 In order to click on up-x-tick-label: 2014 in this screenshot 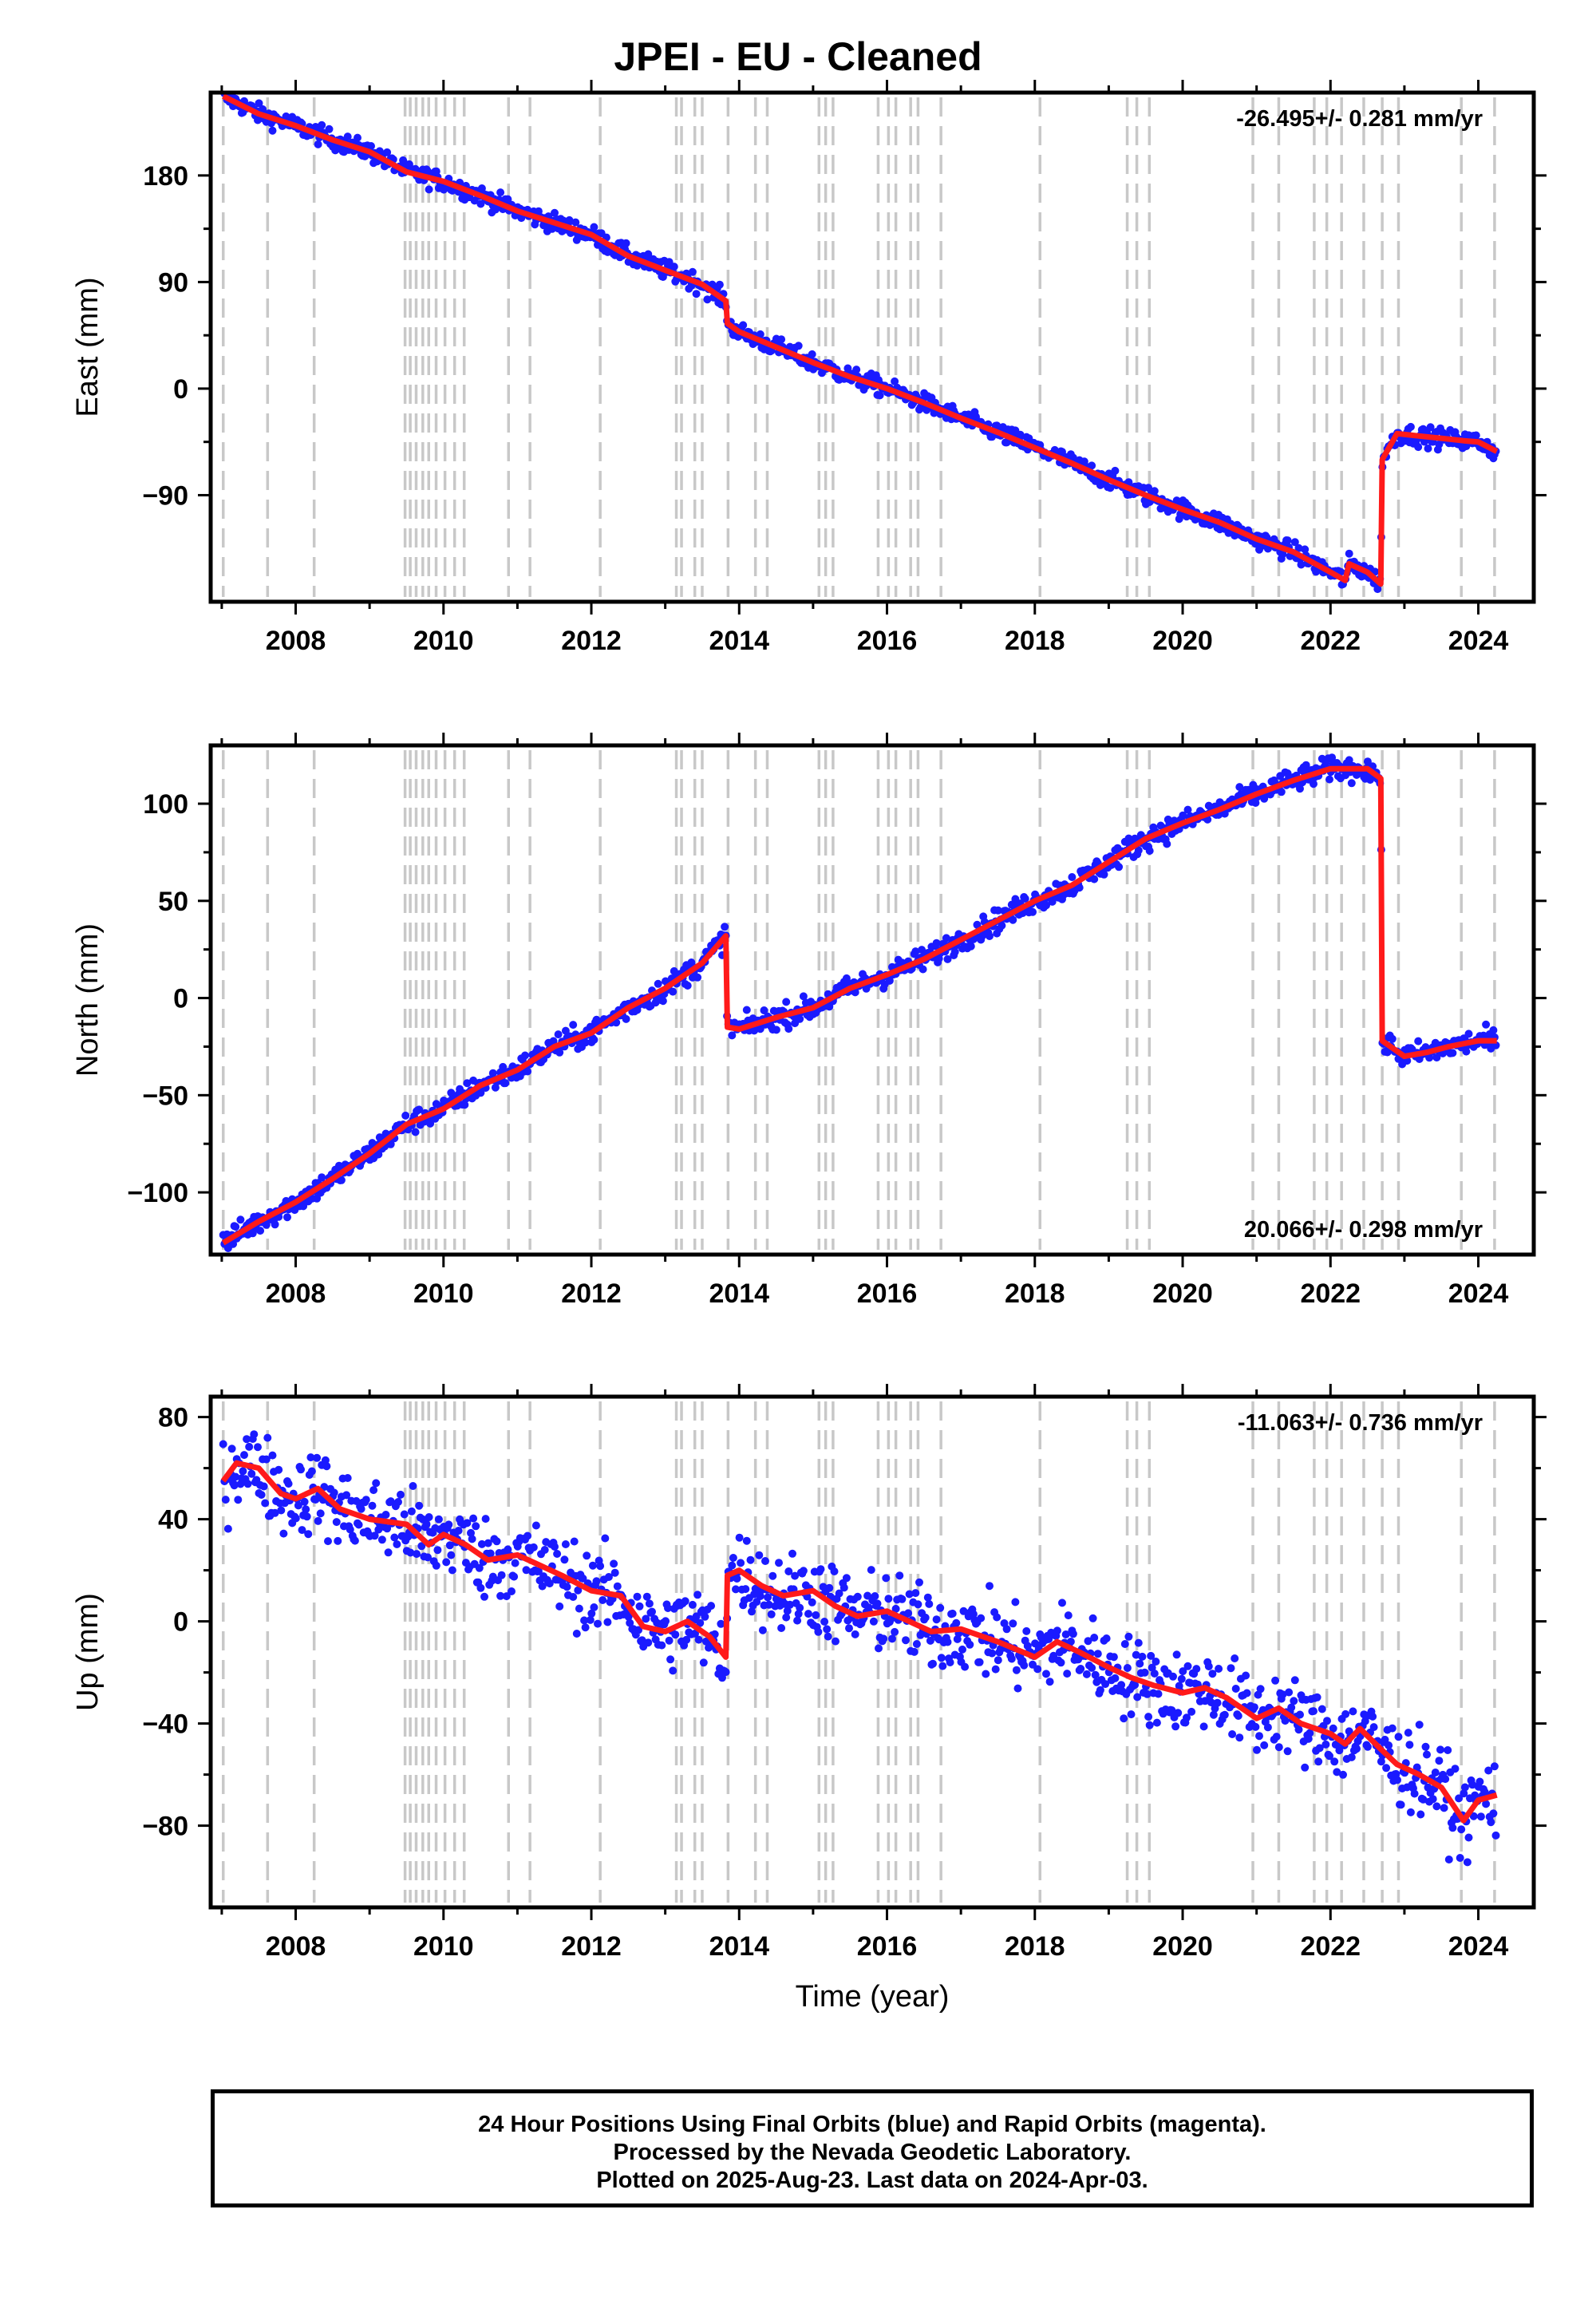, I will do `click(739, 1947)`.